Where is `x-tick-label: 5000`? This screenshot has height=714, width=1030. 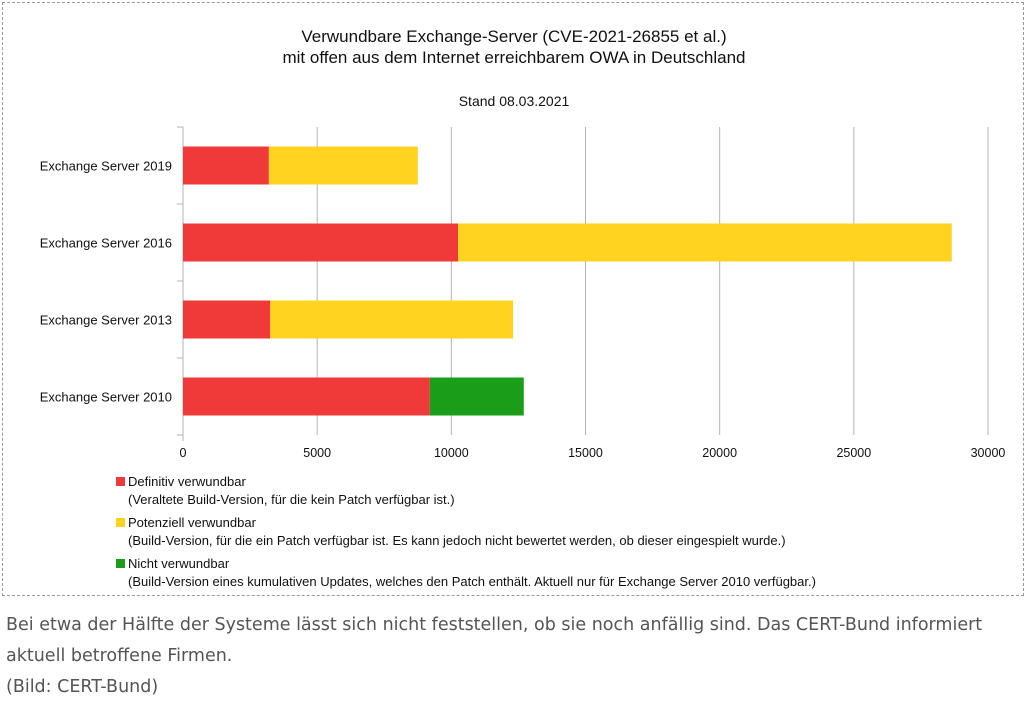 x-tick-label: 5000 is located at coordinates (317, 453).